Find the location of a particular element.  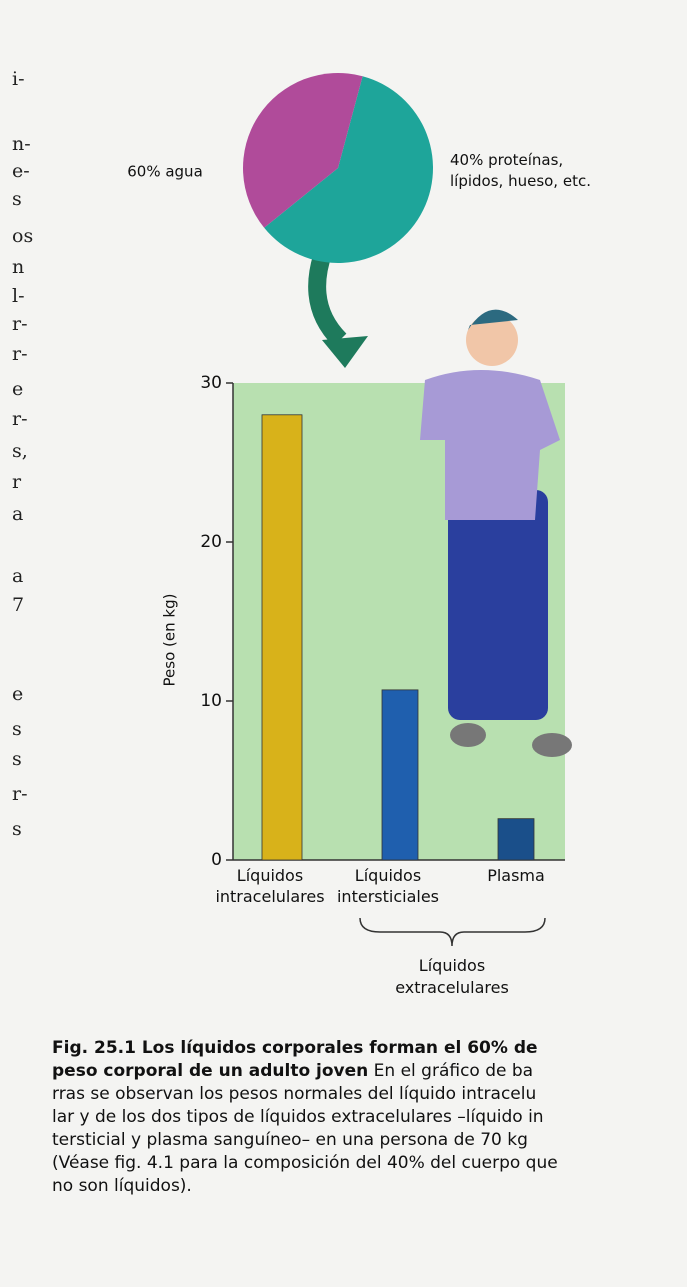

x-tick-label: Líquidos intracelulares is located at coordinates (269, 886).